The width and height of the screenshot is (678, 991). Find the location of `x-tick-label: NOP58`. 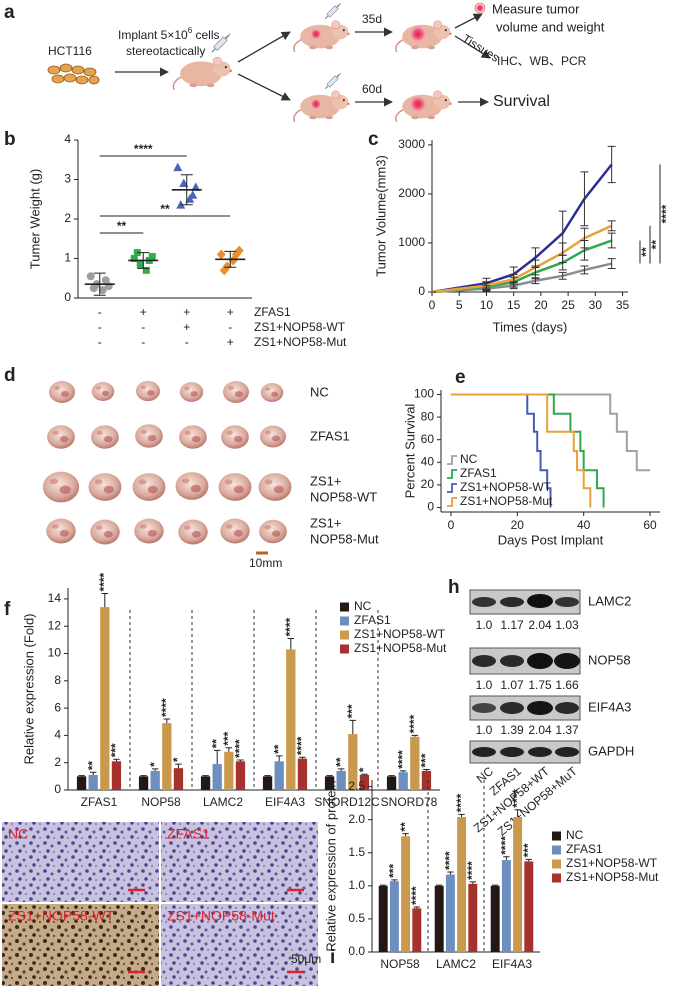

x-tick-label: NOP58 is located at coordinates (161, 802).